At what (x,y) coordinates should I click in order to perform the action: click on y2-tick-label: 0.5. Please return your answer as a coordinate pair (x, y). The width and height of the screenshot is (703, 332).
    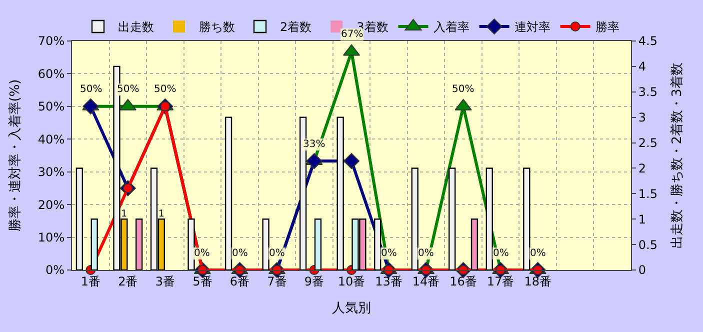
    Looking at the image, I should click on (648, 245).